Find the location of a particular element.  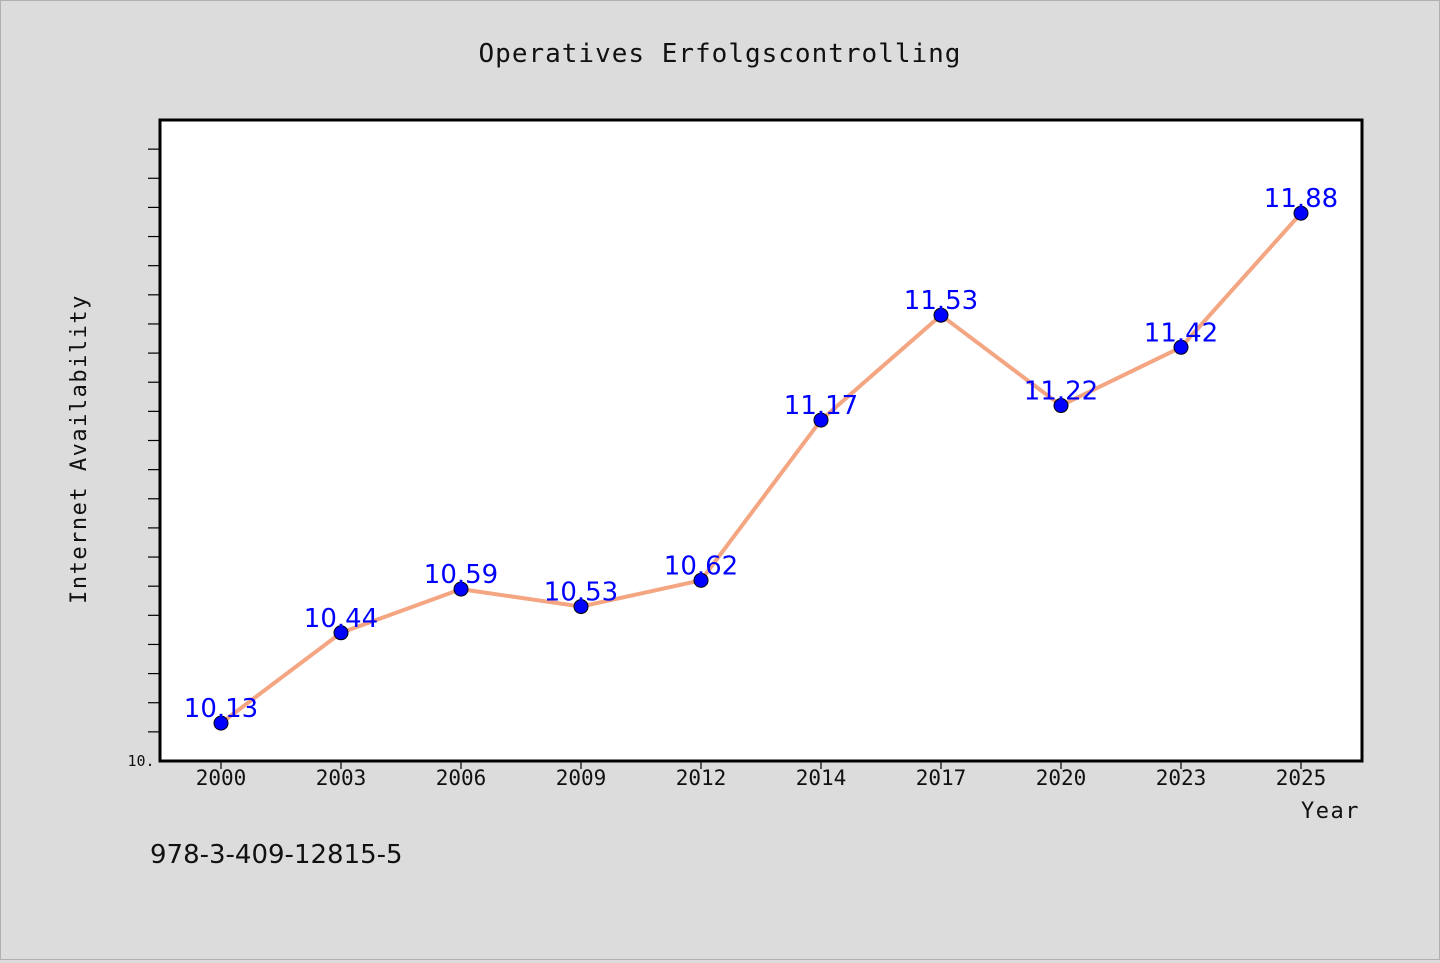

y-axis-ticks is located at coordinates (154, 440).